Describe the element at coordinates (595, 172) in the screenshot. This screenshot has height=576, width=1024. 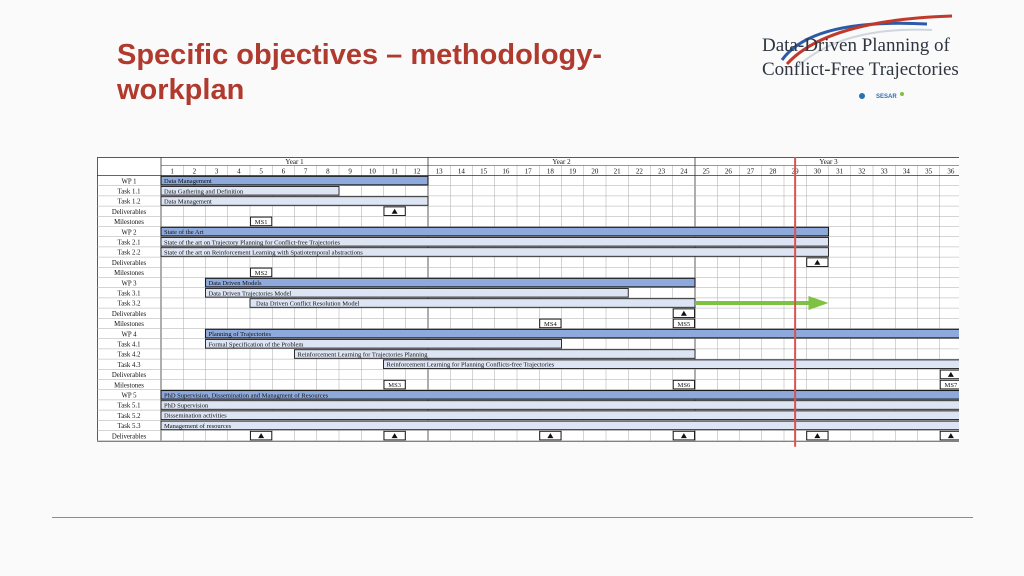
I see `month-header: 20` at that location.